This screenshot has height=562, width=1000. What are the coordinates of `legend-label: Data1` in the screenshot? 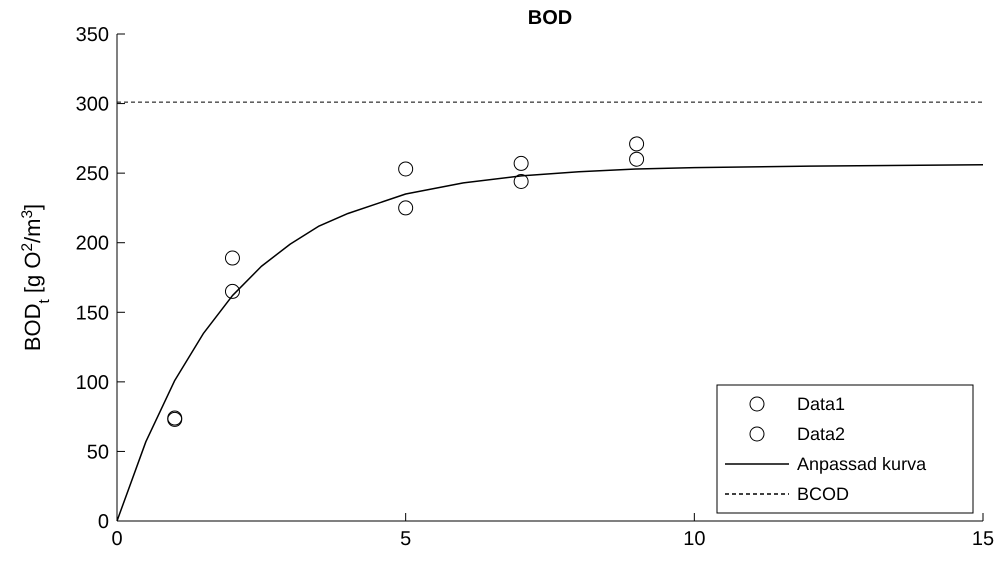 It's located at (821, 404).